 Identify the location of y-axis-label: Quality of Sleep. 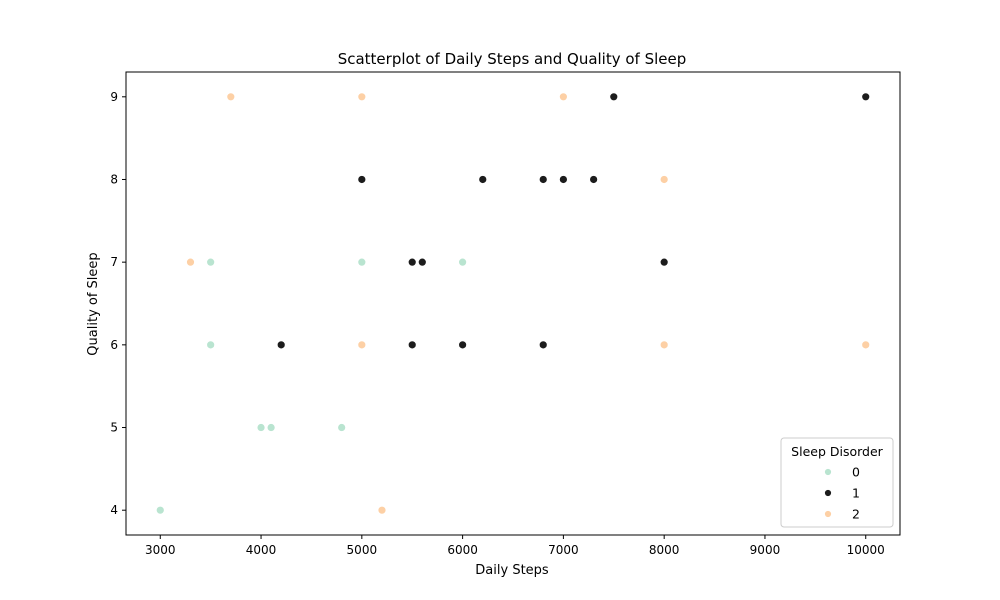
(93, 303).